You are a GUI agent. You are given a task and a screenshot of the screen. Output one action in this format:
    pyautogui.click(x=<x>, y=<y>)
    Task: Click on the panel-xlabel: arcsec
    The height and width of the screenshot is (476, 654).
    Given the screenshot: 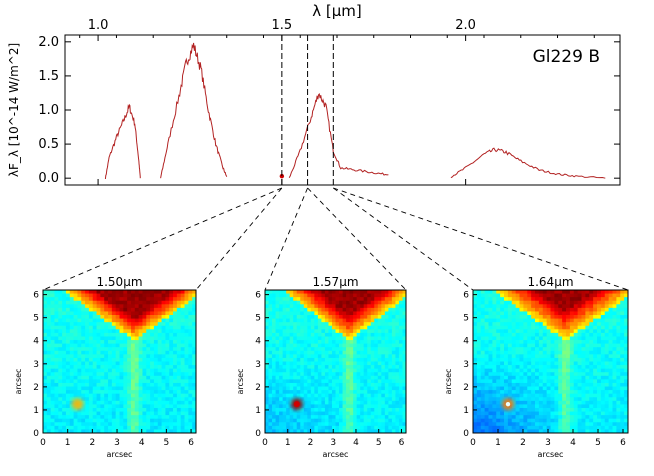 What is the action you would take?
    pyautogui.click(x=120, y=454)
    